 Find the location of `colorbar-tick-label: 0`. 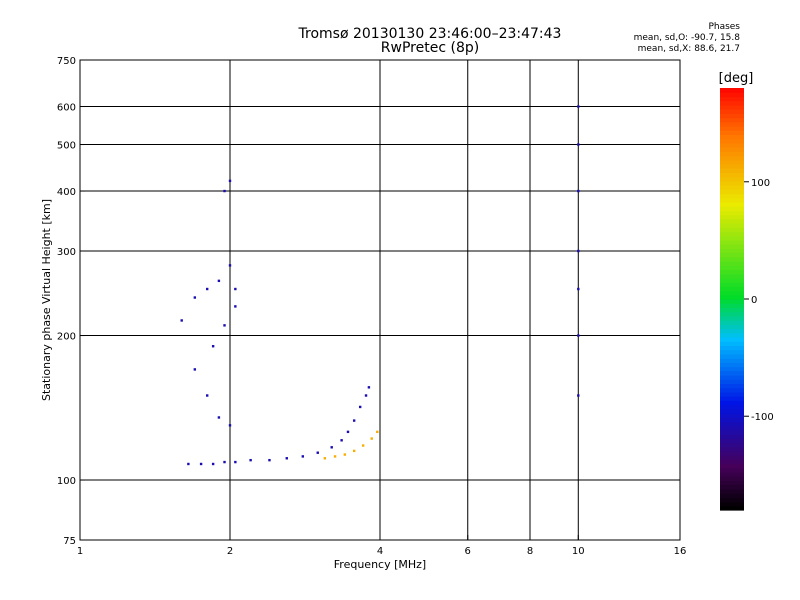

colorbar-tick-label: 0 is located at coordinates (754, 300).